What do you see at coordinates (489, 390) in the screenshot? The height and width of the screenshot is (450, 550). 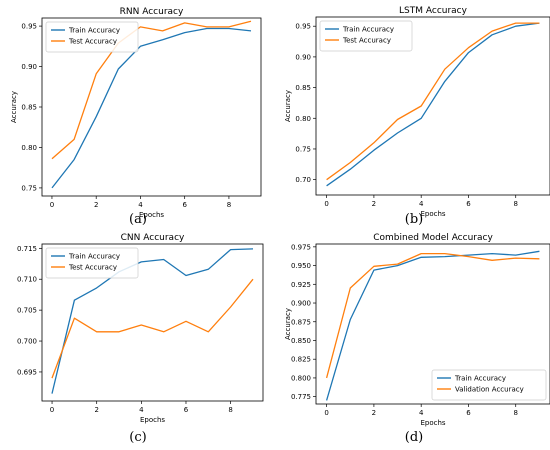 I see `legend-label: Validation Accuracy` at bounding box center [489, 390].